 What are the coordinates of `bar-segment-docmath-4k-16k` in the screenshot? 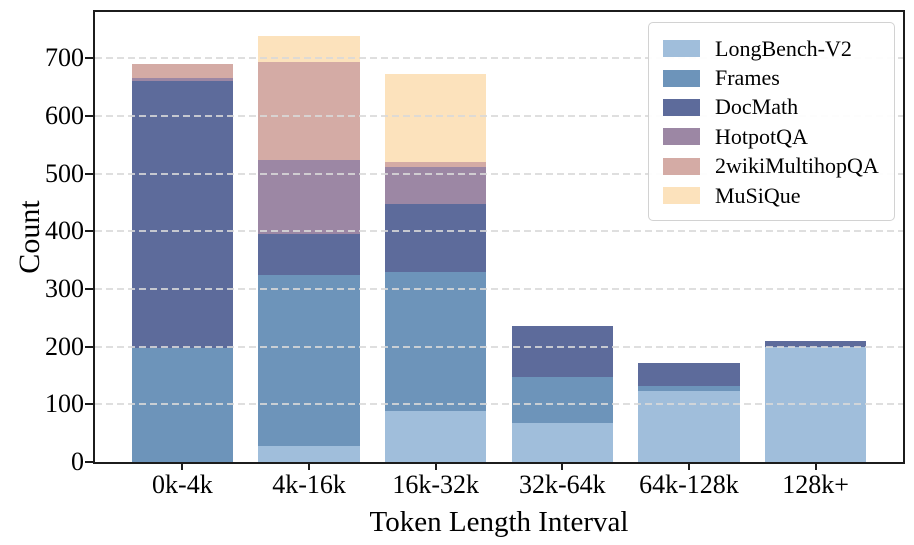 It's located at (309, 254).